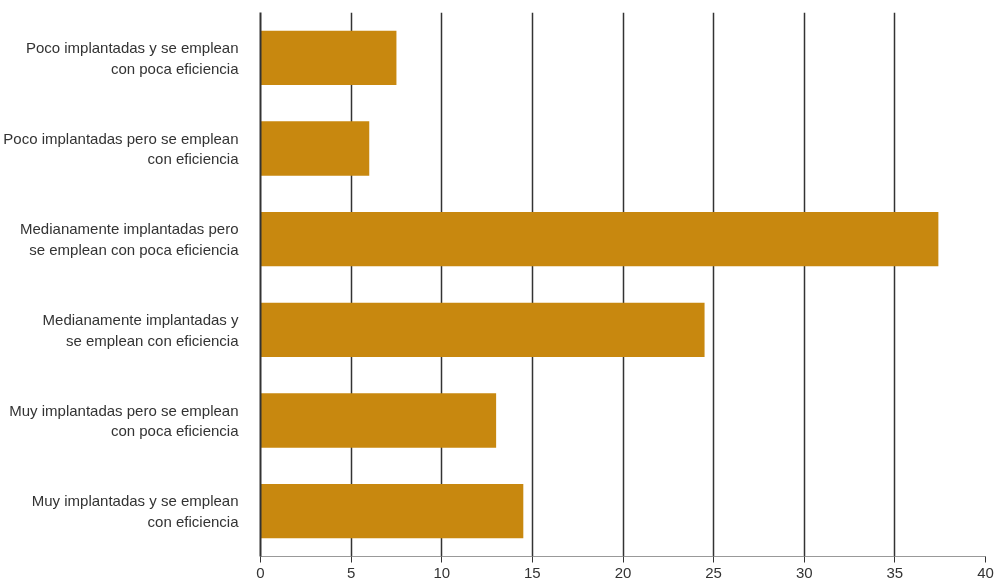  I want to click on y-tick-label: Muy implantadas pero se emplean con poca eficiencia, so click(124, 420).